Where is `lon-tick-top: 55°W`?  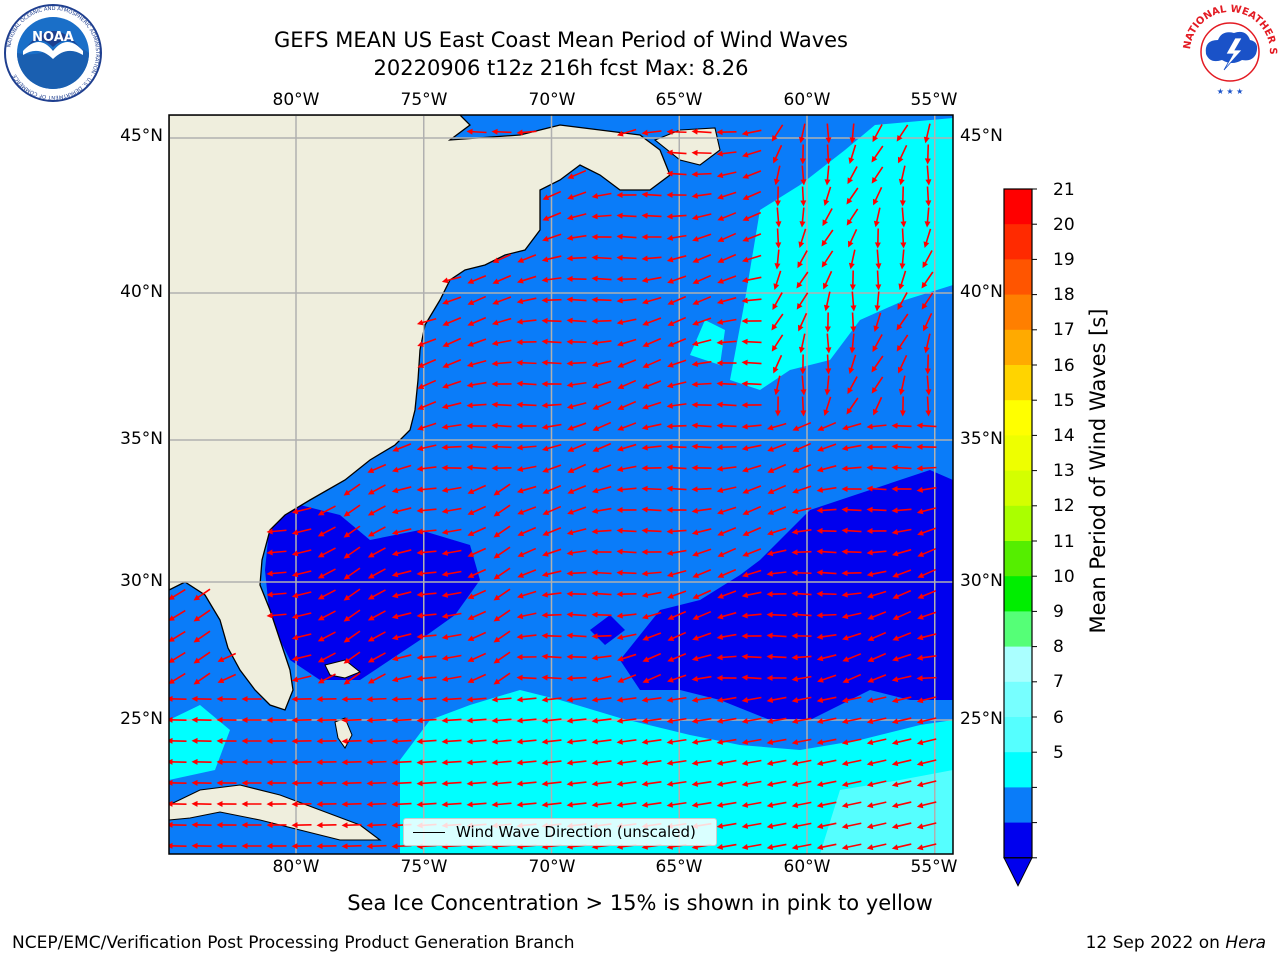 lon-tick-top: 55°W is located at coordinates (934, 100).